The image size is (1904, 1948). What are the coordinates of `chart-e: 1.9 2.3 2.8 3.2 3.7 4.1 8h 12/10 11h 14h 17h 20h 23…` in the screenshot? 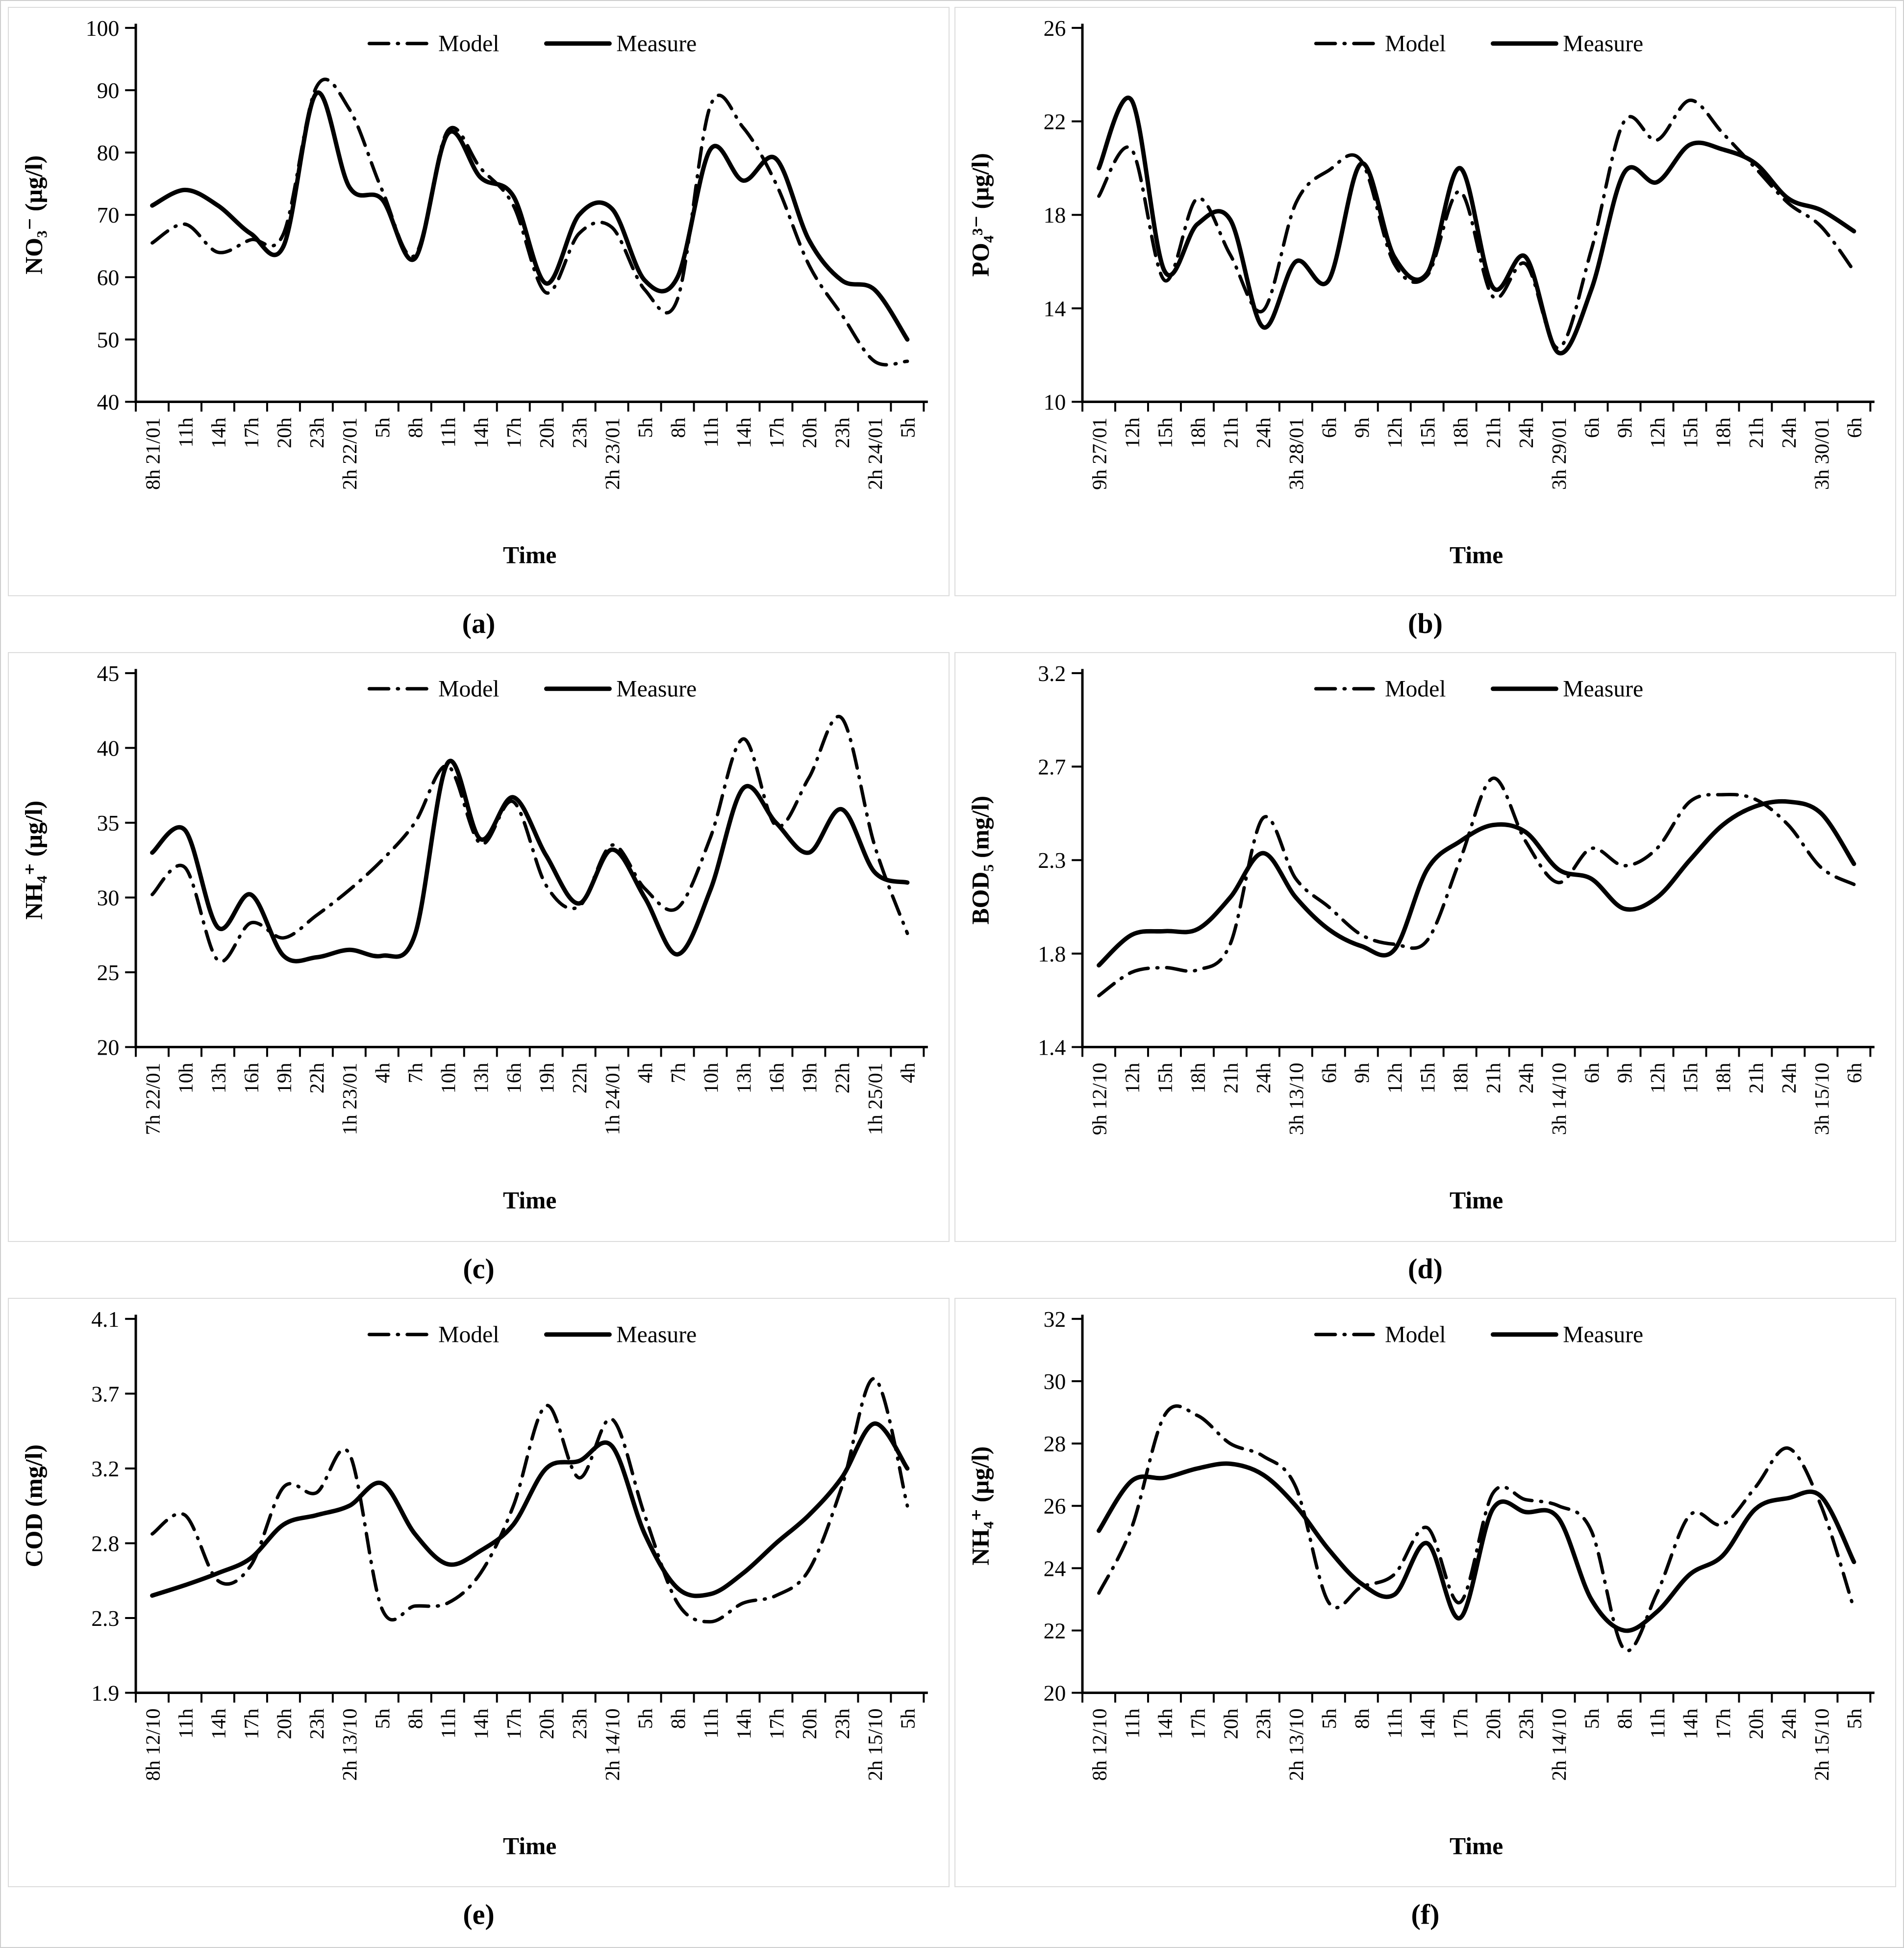 It's located at (479, 1592).